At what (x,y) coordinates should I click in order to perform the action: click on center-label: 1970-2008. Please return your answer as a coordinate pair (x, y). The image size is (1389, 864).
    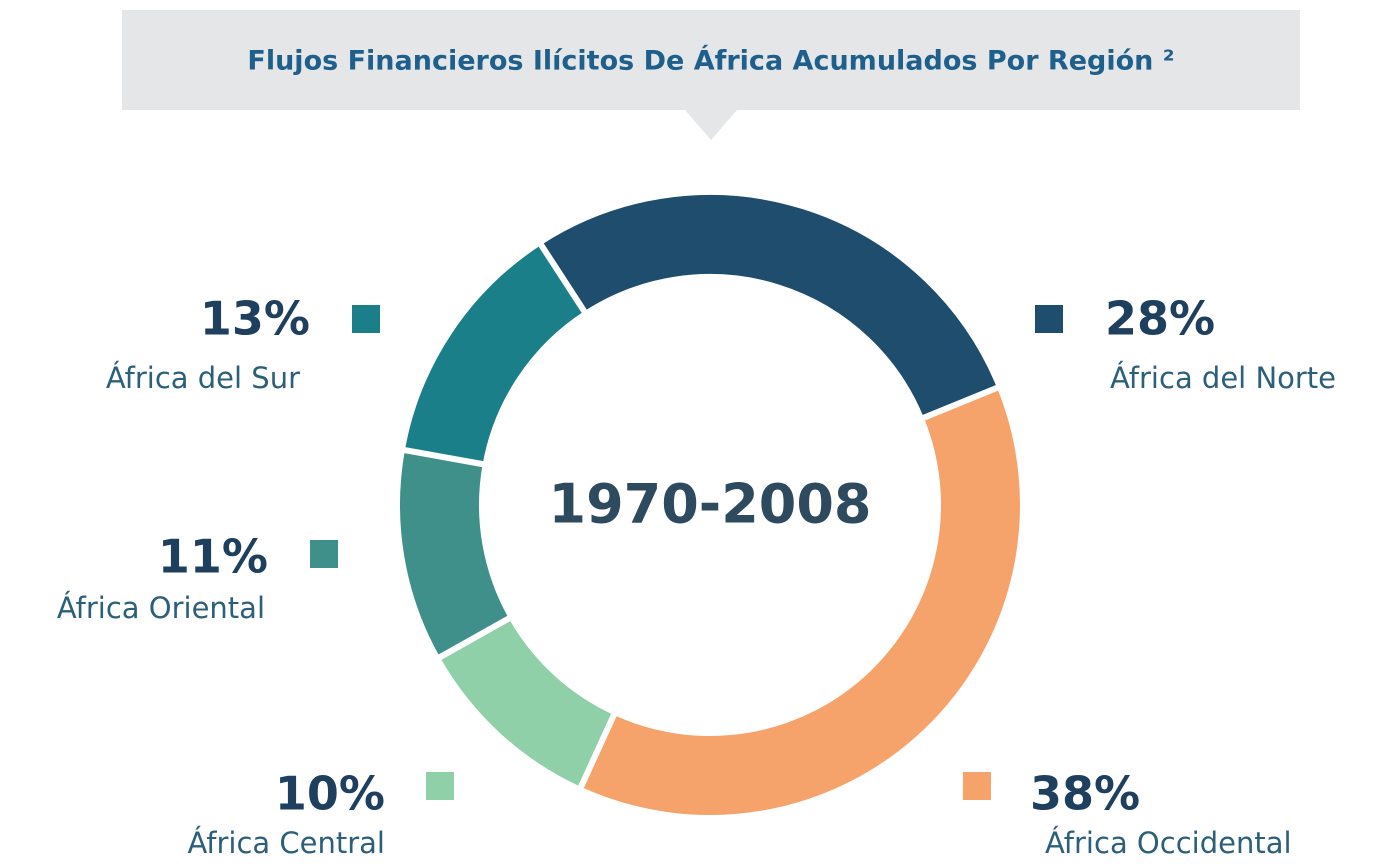
    Looking at the image, I should click on (710, 504).